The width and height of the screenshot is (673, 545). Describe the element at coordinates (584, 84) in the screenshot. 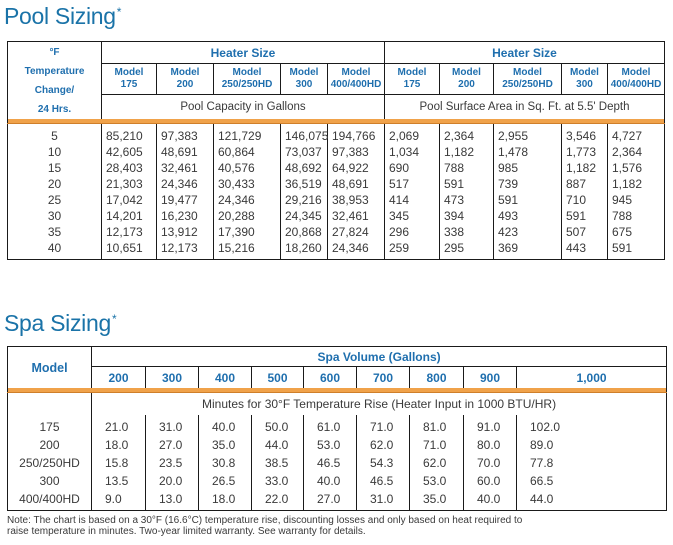

I see `model-header-line: 300` at that location.